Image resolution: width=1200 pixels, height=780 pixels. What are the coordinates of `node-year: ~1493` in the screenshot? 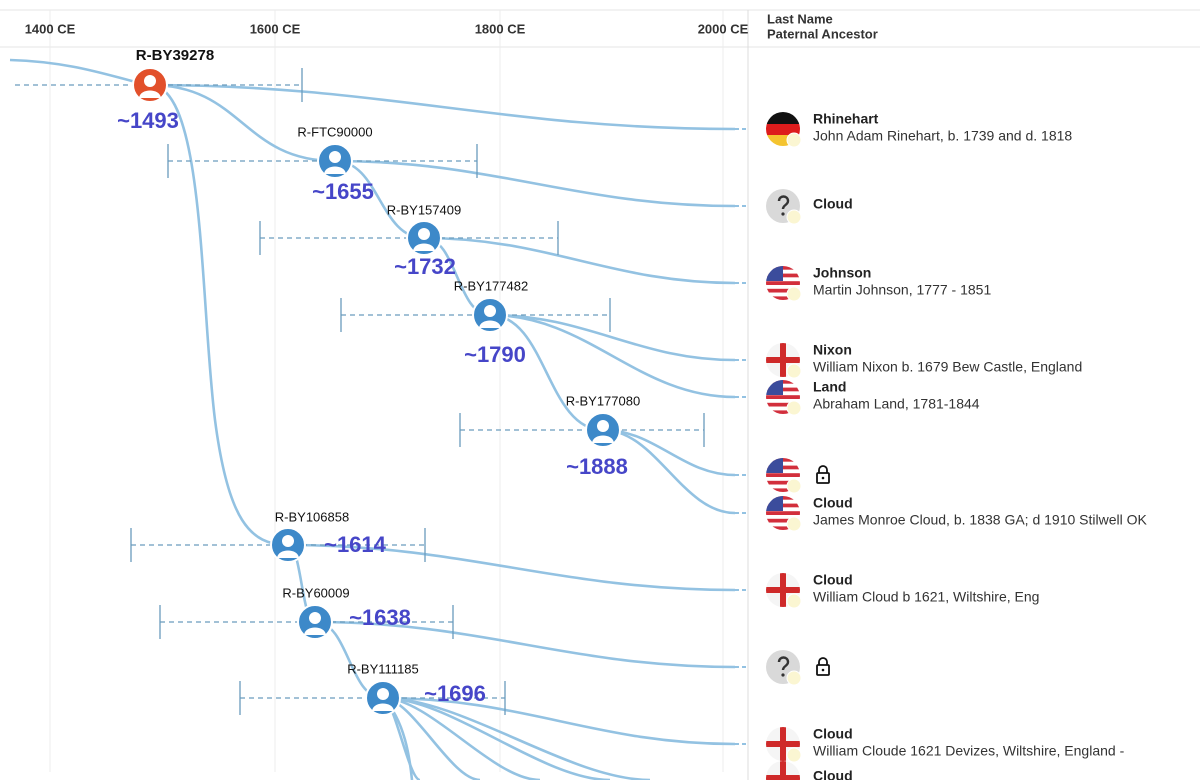 It's located at (148, 120).